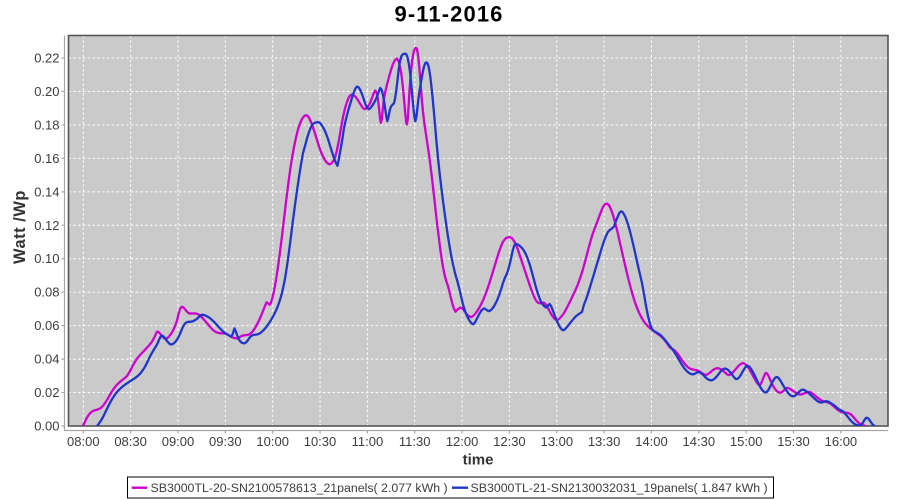 The image size is (900, 500). I want to click on svg-text: 14:30, so click(699, 441).